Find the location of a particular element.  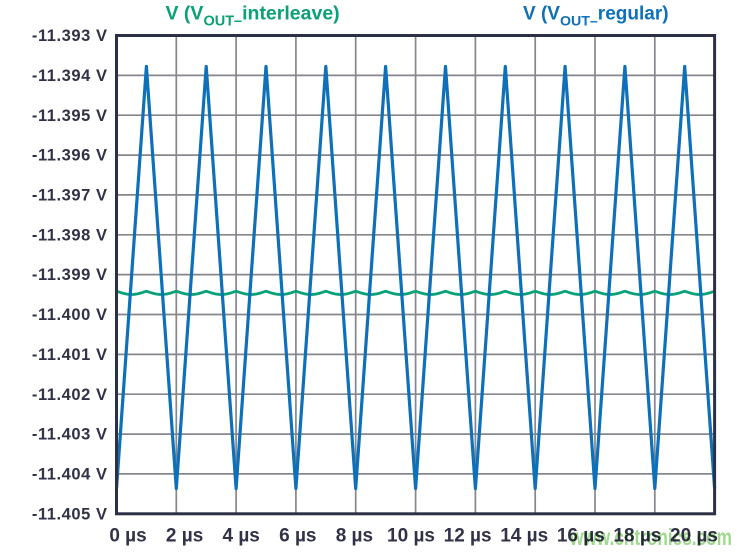

svg-text: -11.401 V is located at coordinates (70, 355).